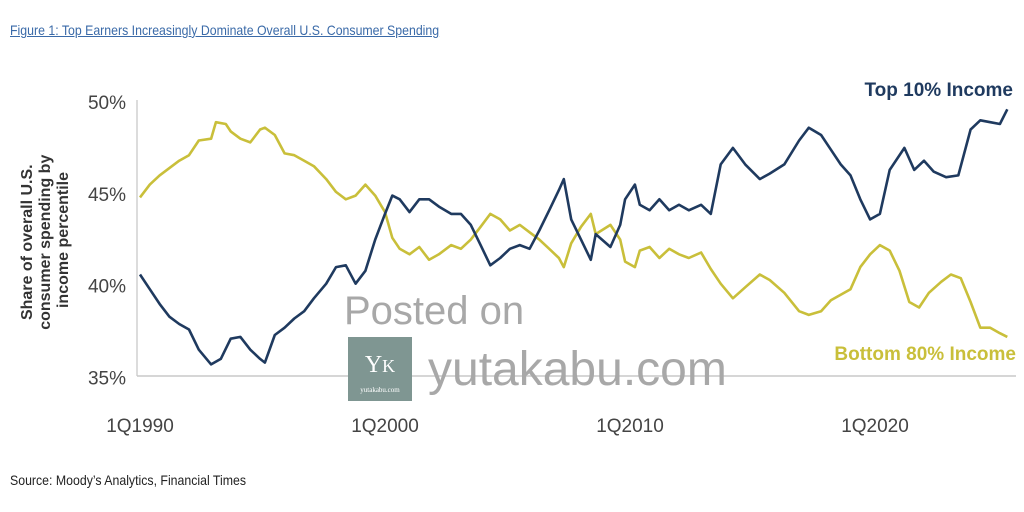  I want to click on y-axis-label-line: consumer spending by, so click(45, 242).